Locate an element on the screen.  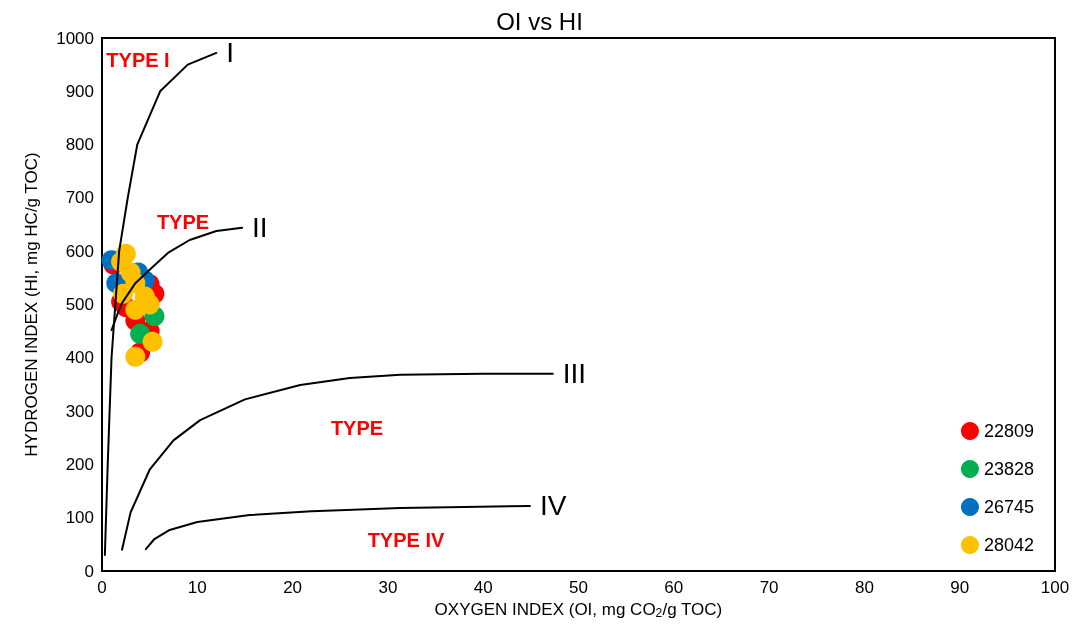
x-tick-label: 60 is located at coordinates (674, 587).